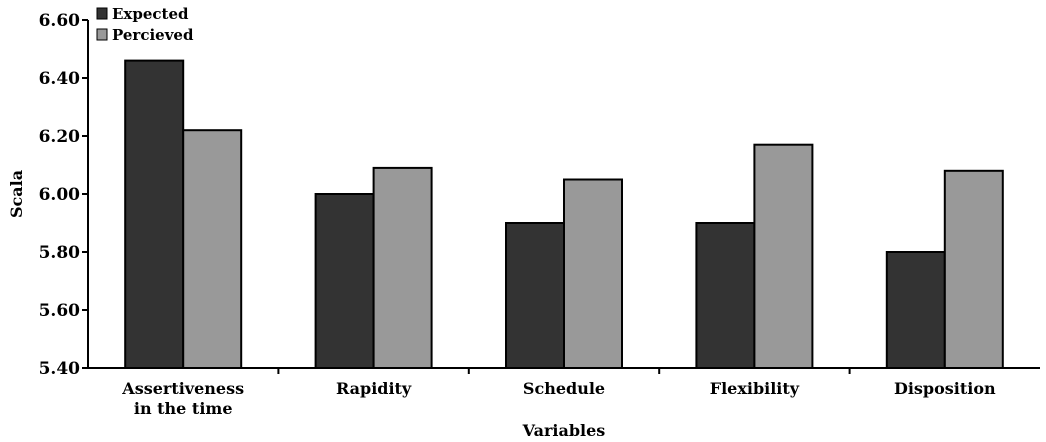 The width and height of the screenshot is (1046, 442). Describe the element at coordinates (60, 311) in the screenshot. I see `y-tick-label: 5.60` at that location.